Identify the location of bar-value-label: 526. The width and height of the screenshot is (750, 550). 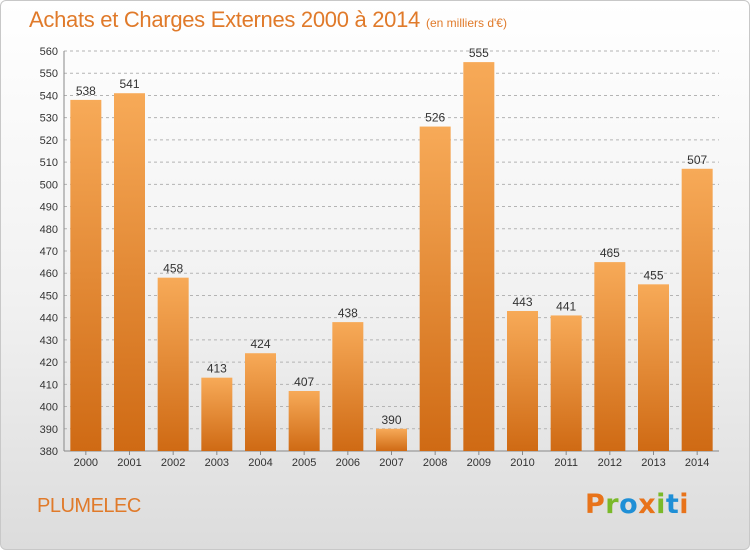
(435, 118).